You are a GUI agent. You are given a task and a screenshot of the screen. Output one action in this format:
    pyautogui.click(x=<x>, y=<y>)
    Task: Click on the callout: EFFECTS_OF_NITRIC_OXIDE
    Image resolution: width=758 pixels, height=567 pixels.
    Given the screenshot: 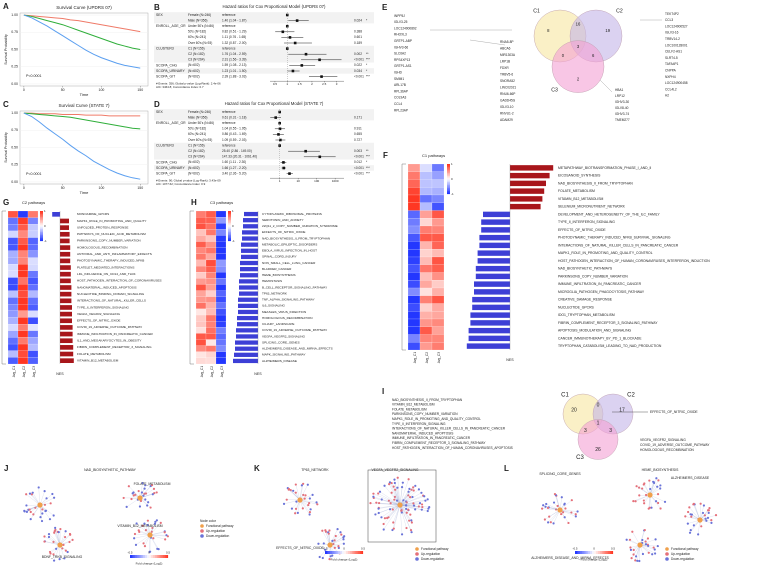 What is the action you would take?
    pyautogui.click(x=674, y=412)
    